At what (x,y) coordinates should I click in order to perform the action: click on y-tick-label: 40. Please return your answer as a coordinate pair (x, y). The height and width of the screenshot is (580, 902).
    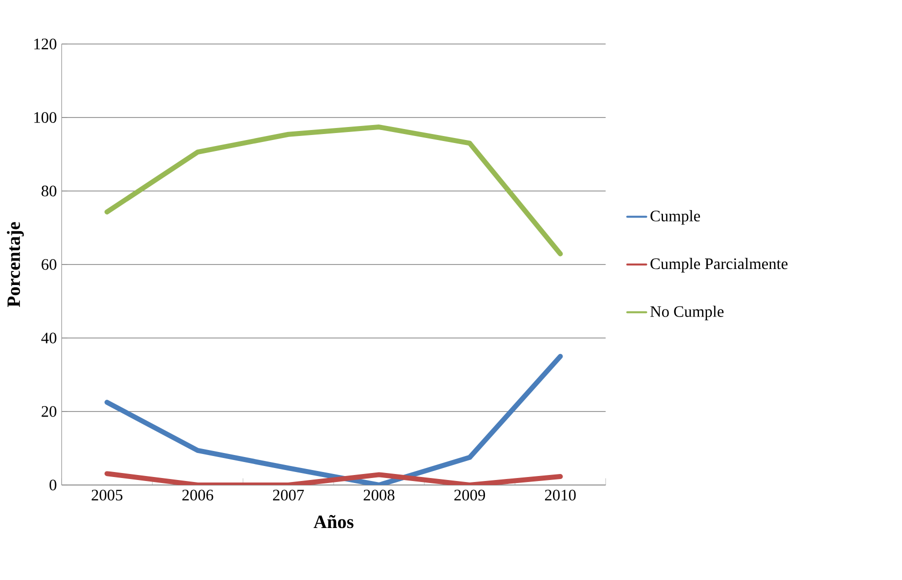
    Looking at the image, I should click on (48, 338).